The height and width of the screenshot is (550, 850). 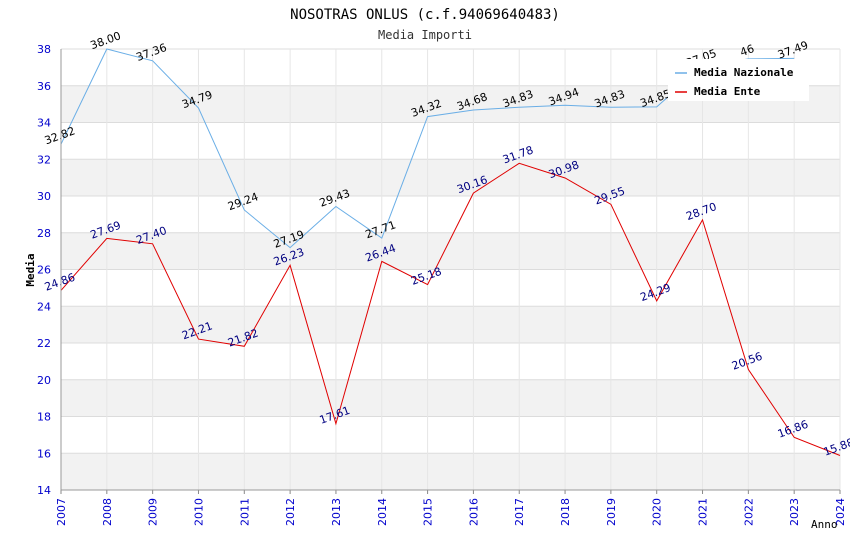 What do you see at coordinates (611, 512) in the screenshot?
I see `x-tick-label: 2019` at bounding box center [611, 512].